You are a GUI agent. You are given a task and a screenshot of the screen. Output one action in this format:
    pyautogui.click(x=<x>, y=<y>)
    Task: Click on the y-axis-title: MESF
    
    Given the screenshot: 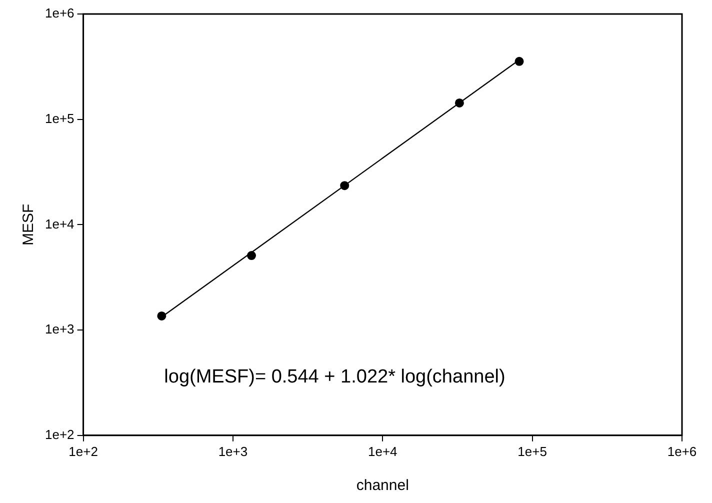 What is the action you would take?
    pyautogui.click(x=29, y=225)
    